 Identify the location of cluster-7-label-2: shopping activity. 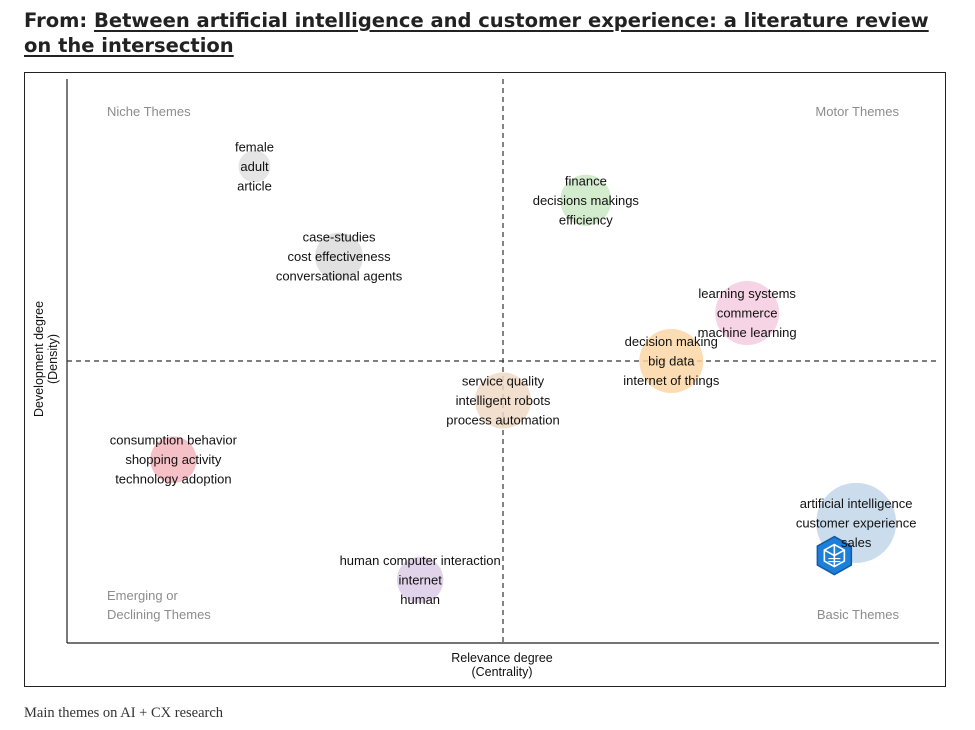
(173, 459).